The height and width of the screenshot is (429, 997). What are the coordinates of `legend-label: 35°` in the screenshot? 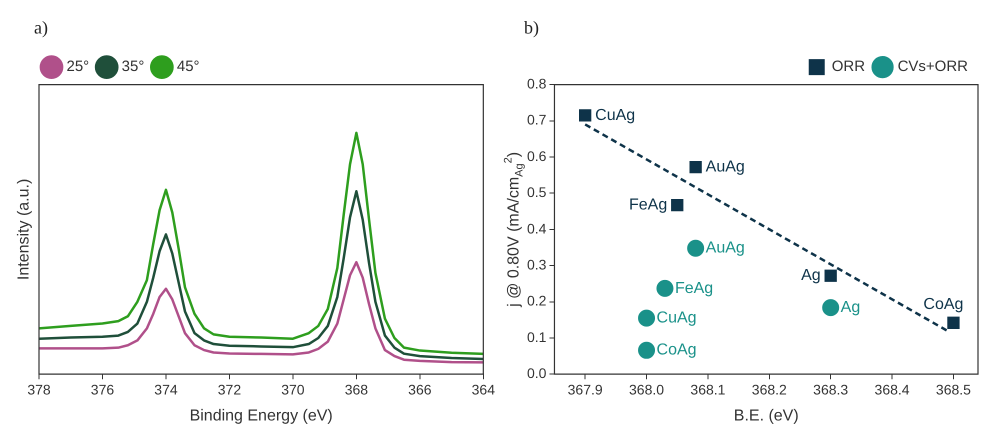 It's located at (133, 67).